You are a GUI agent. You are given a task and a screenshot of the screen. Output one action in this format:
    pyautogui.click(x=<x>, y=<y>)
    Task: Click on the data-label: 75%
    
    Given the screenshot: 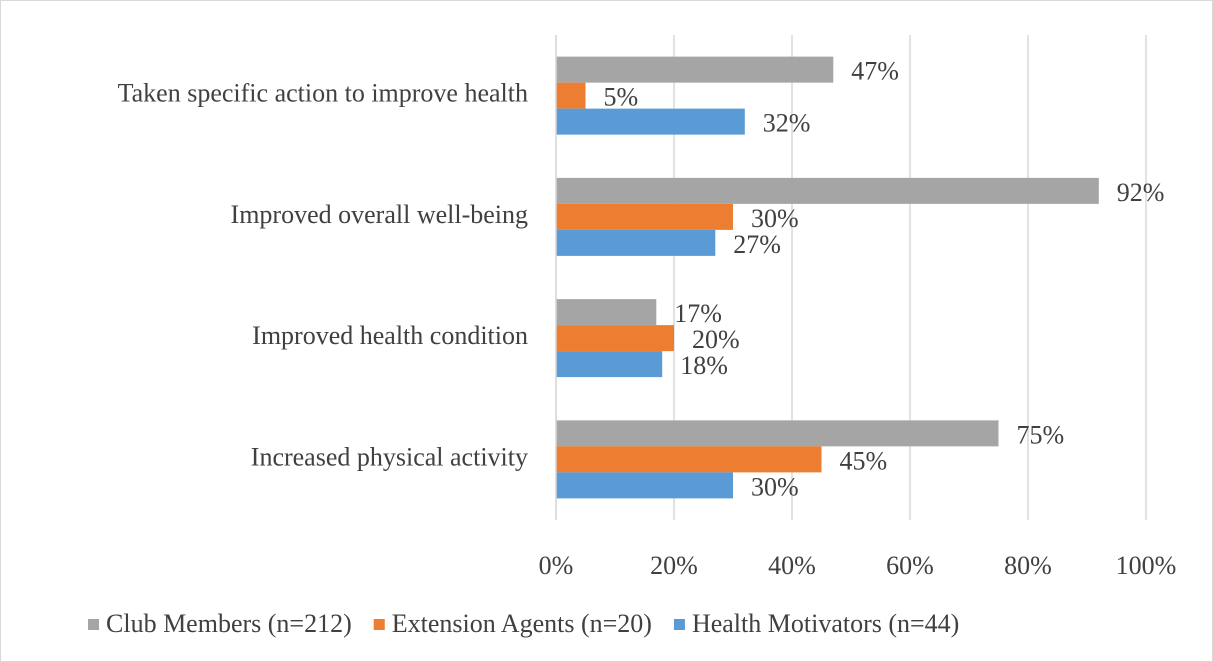 What is the action you would take?
    pyautogui.click(x=1041, y=434)
    